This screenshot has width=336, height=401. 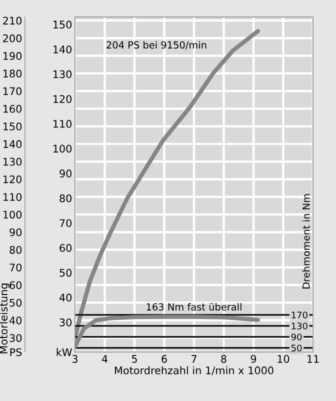 I want to click on y2-tick-label: 50, so click(x=296, y=348).